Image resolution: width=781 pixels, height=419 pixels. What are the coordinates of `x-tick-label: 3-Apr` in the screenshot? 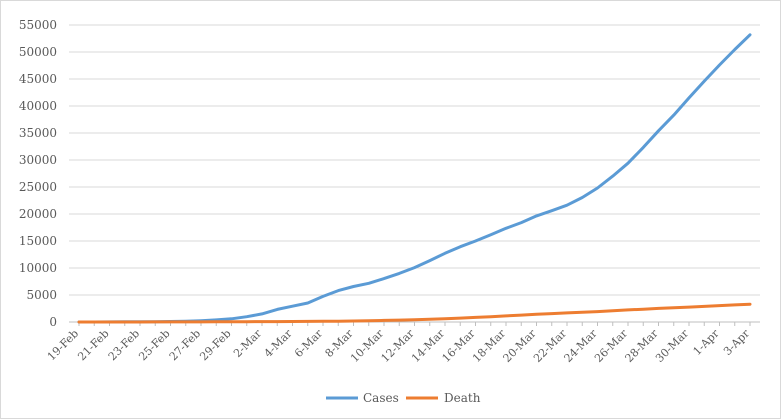 It's located at (737, 342).